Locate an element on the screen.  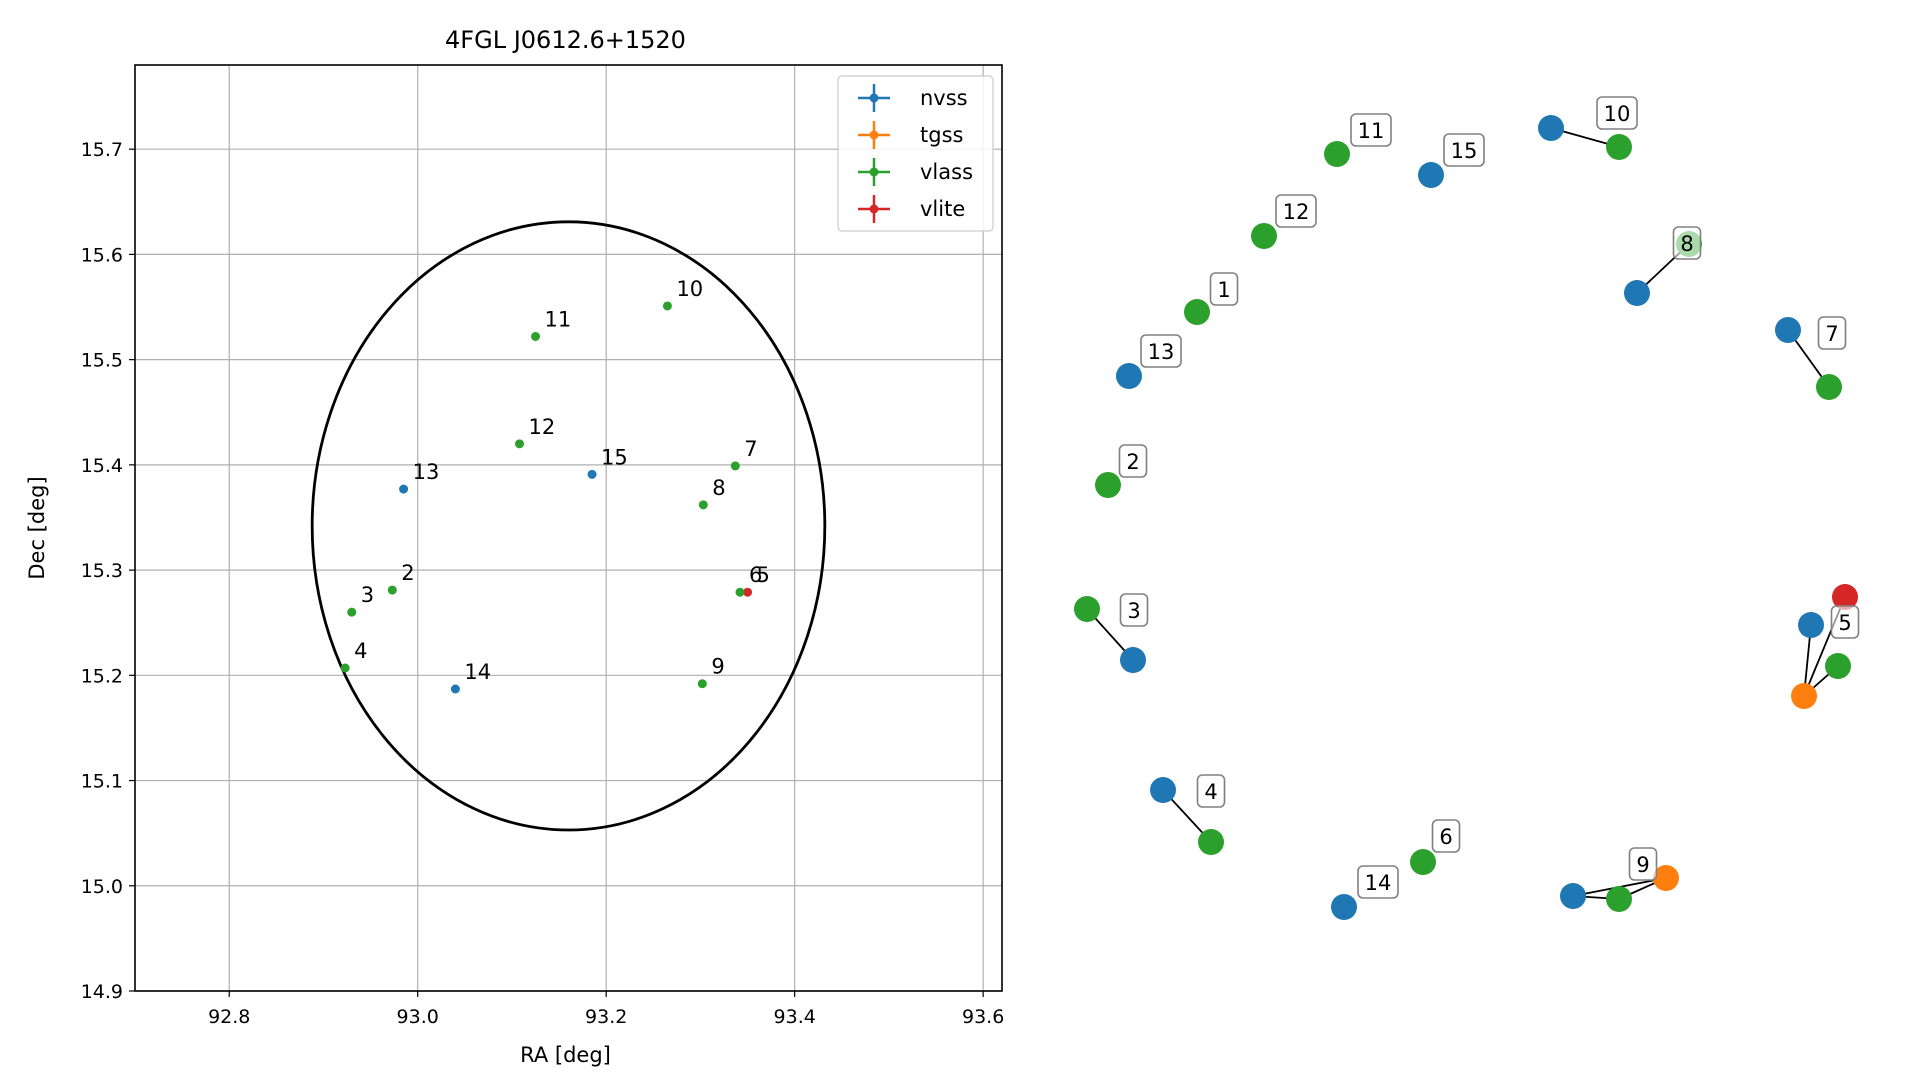
x-tick-label: 93.4 is located at coordinates (795, 1017).